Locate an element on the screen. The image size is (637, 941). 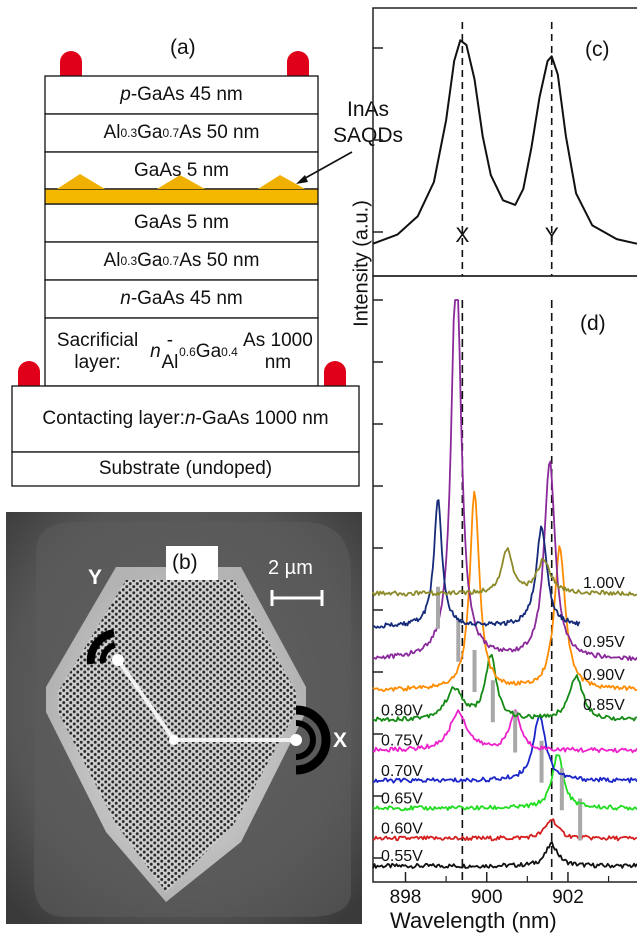
scale-bar-label: 2 µm is located at coordinates (290, 568).